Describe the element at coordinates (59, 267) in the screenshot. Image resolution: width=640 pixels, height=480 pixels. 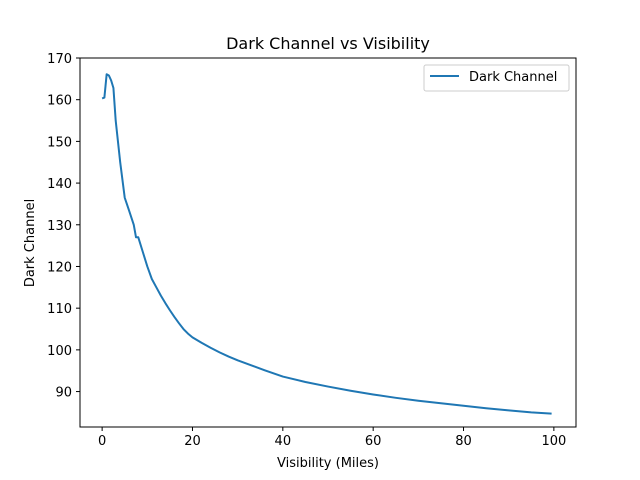
I see `y-tick-label: 120` at that location.